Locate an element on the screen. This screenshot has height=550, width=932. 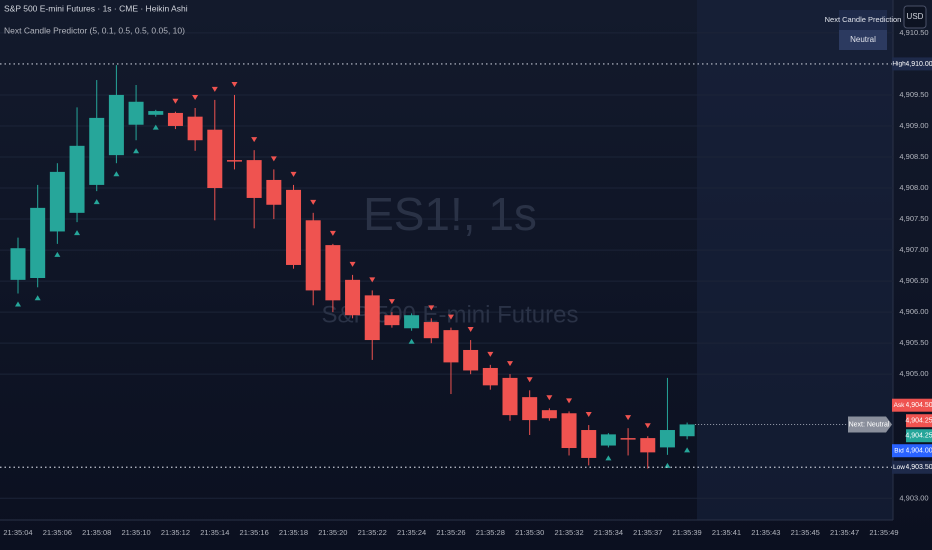
prediction-title: Next Candle Prediction is located at coordinates (863, 19).